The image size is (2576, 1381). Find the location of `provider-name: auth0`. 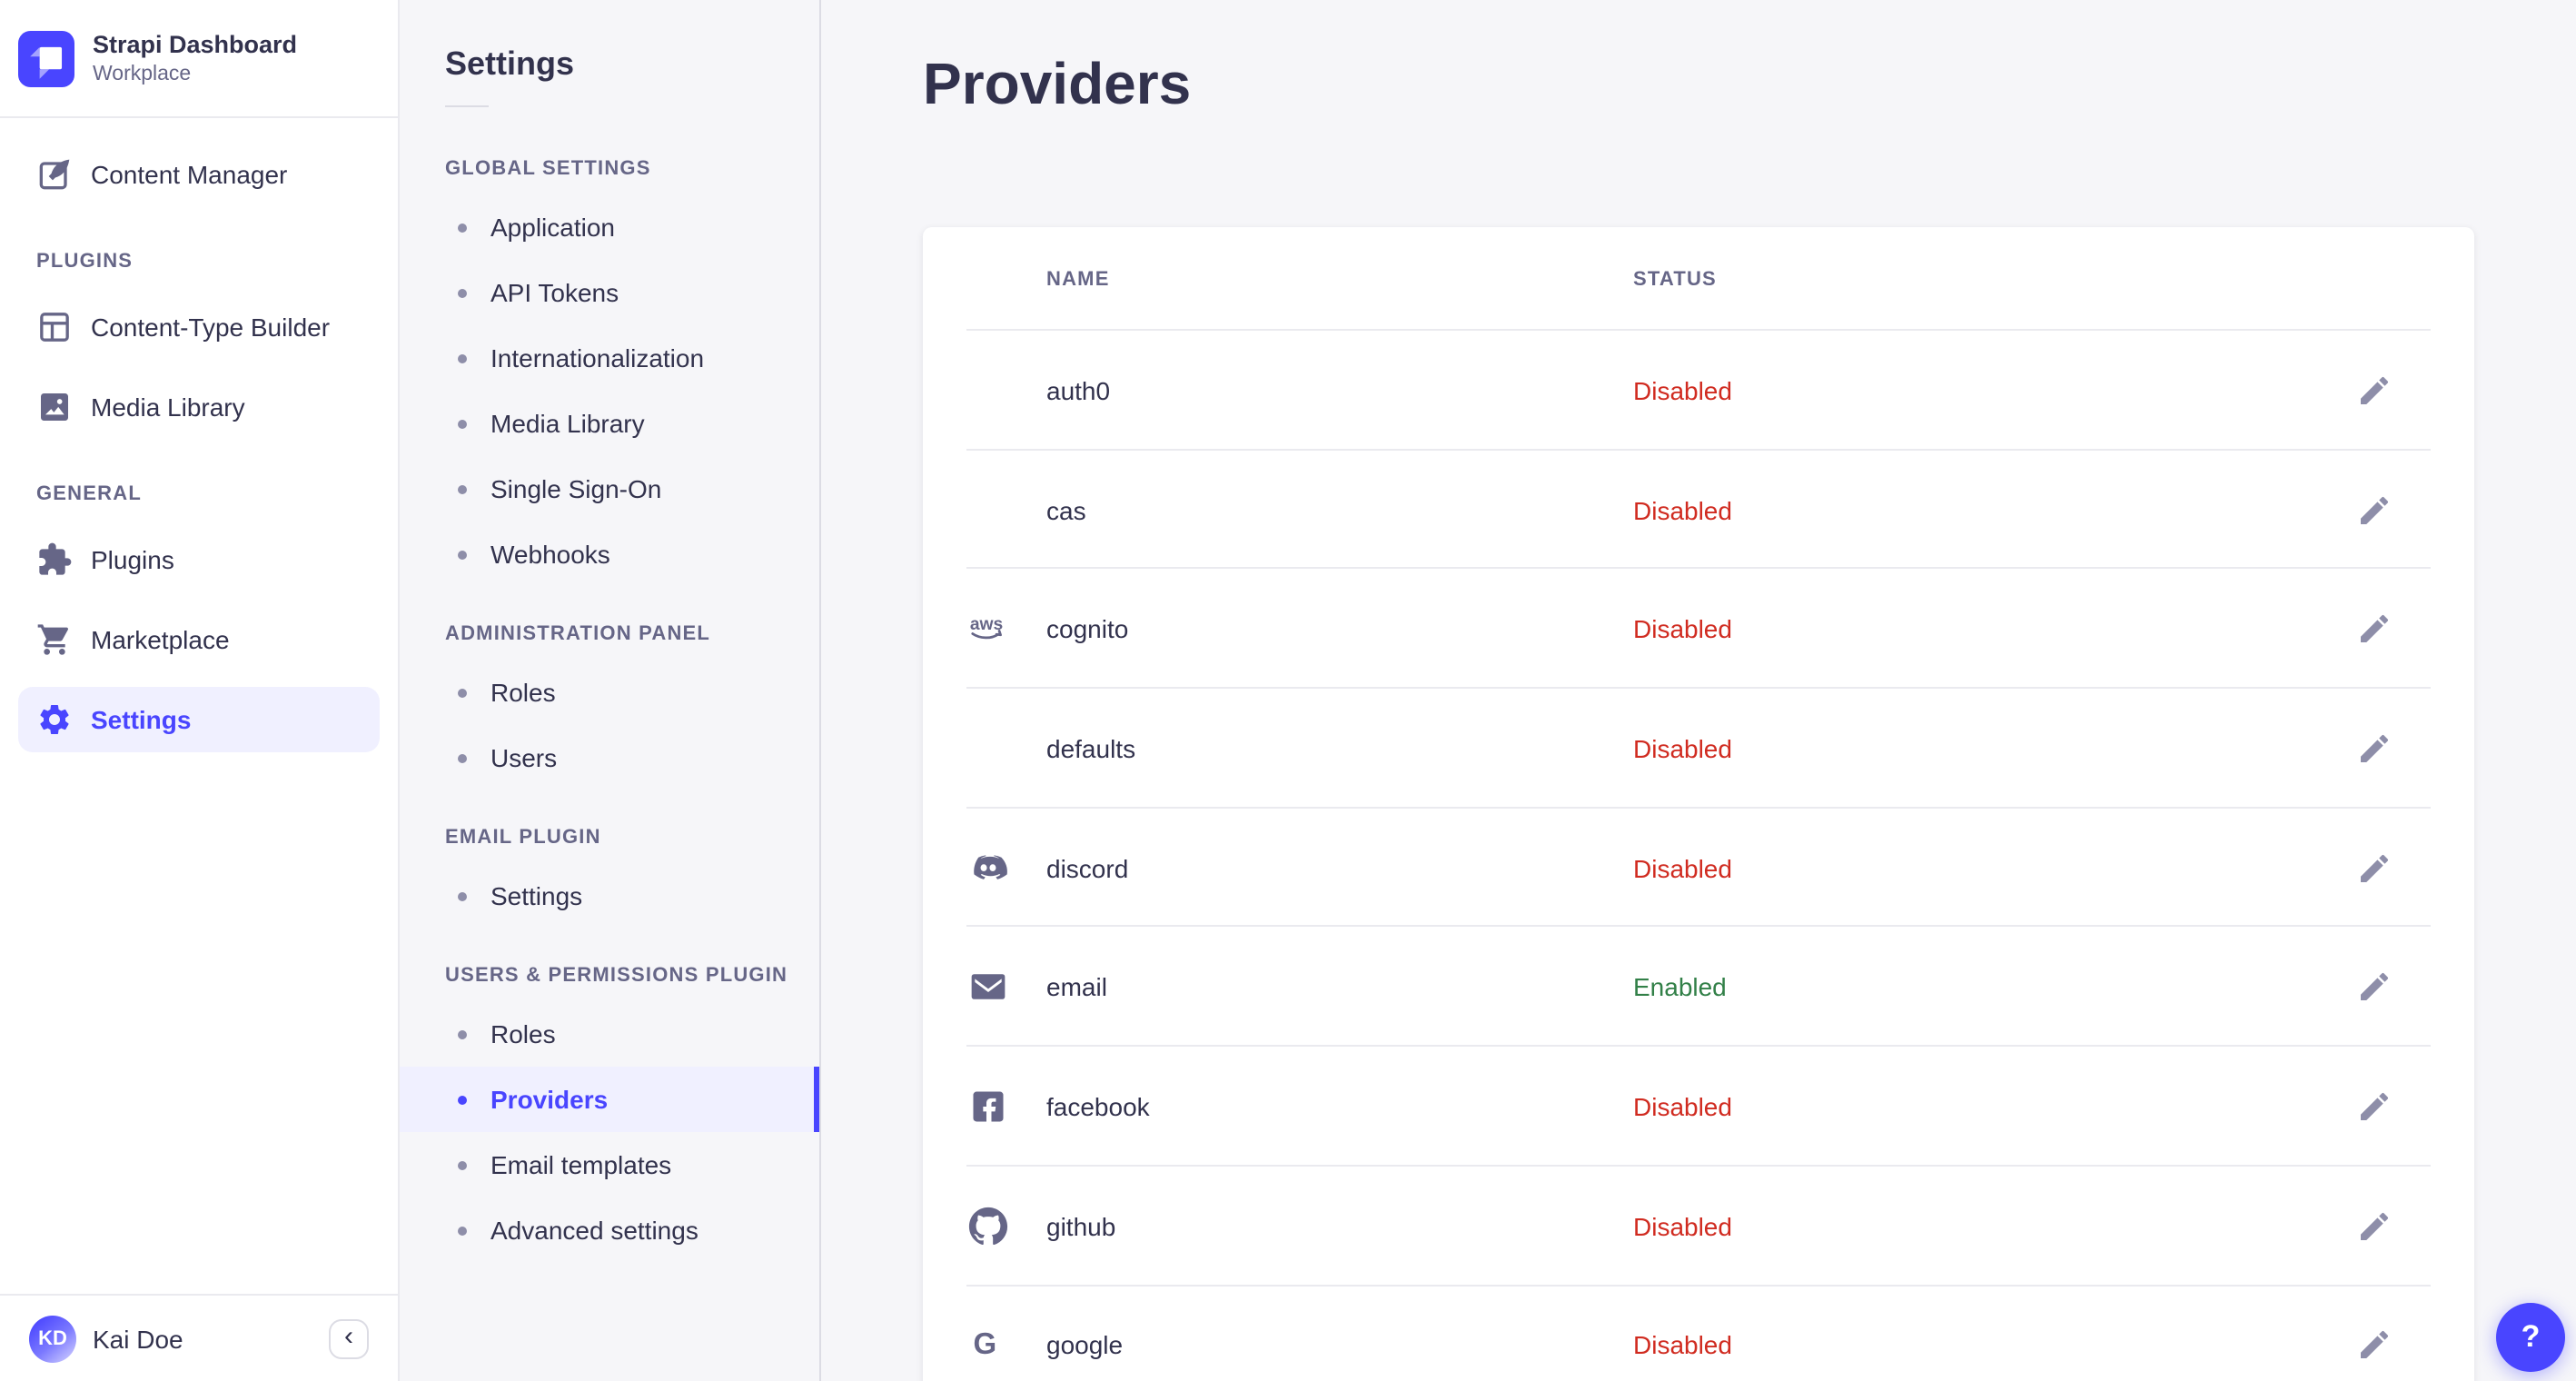

provider-name: auth0 is located at coordinates (1078, 390).